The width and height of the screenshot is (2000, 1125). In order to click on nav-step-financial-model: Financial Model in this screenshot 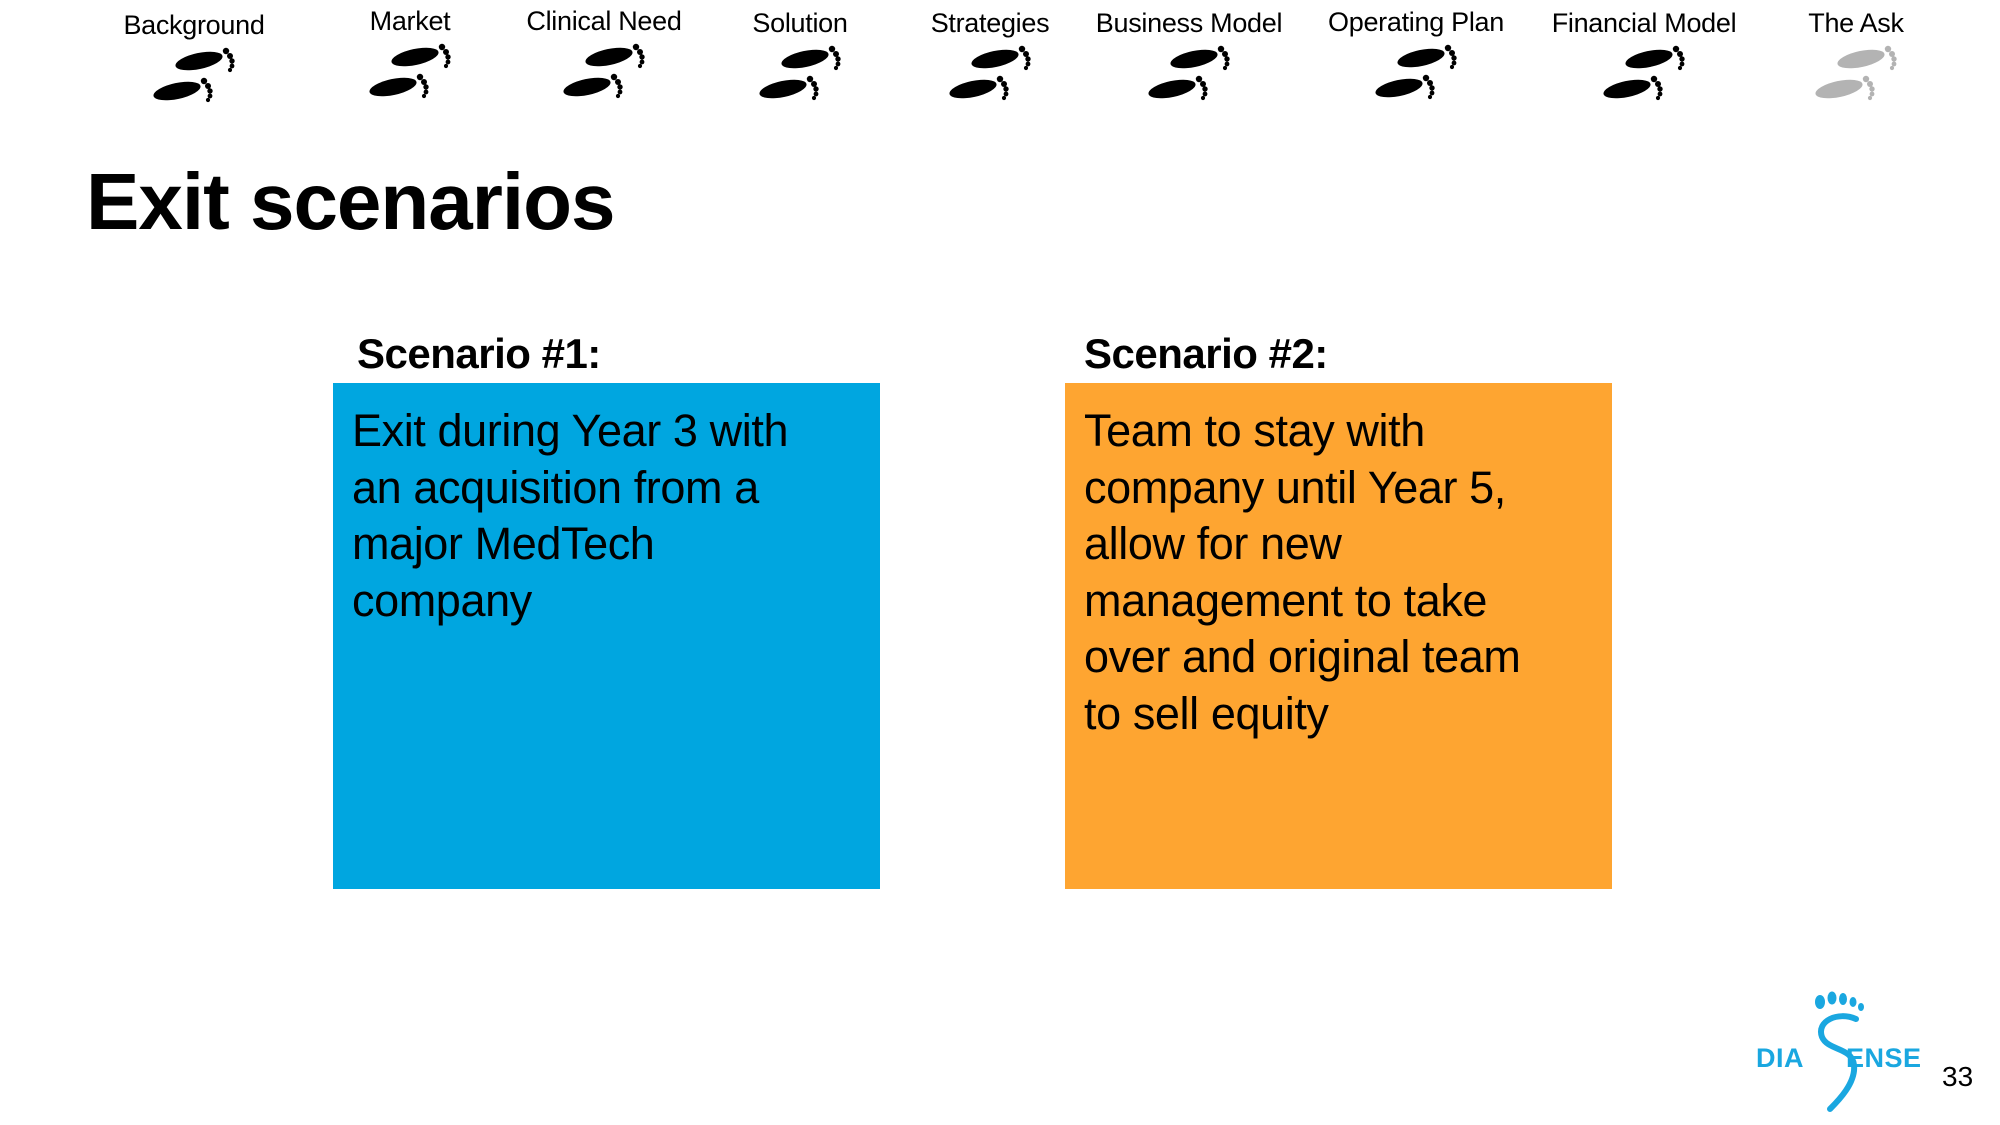, I will do `click(1644, 55)`.